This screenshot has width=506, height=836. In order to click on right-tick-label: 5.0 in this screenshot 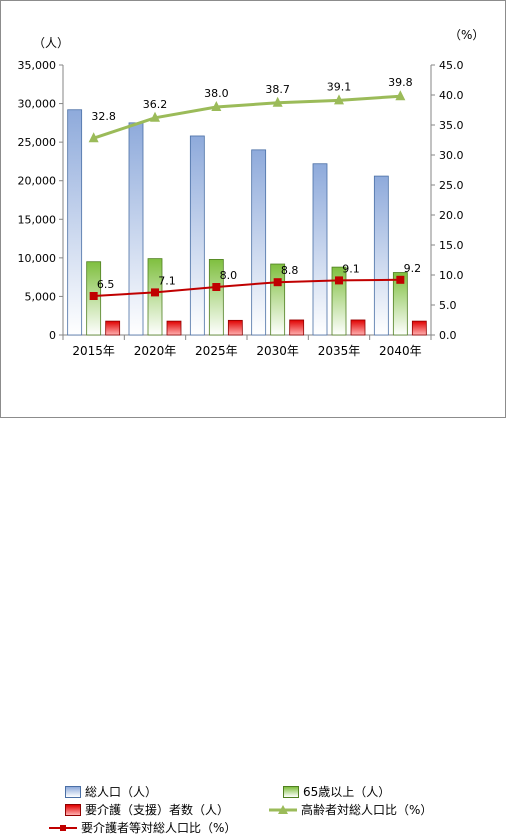, I will do `click(448, 305)`.